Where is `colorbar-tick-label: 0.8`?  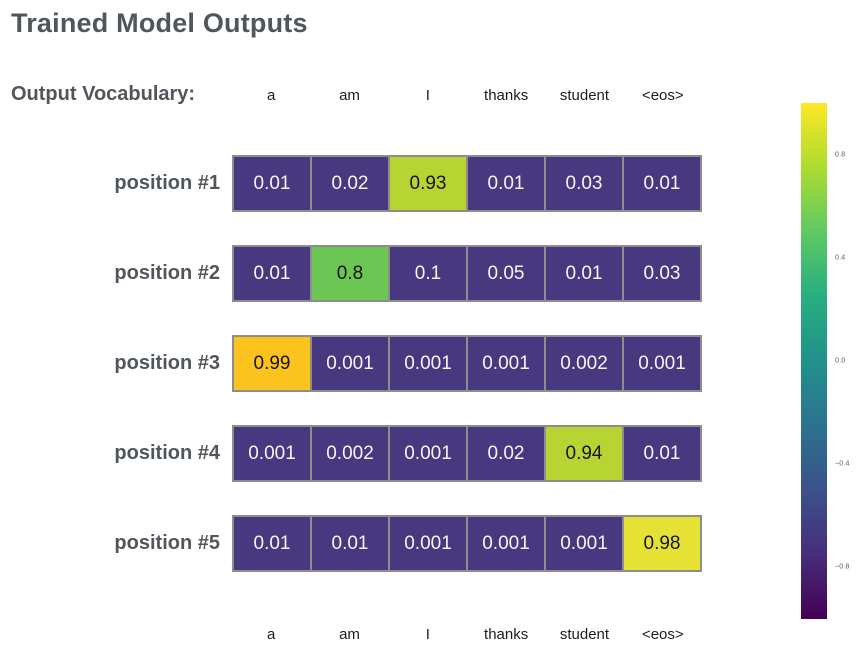 colorbar-tick-label: 0.8 is located at coordinates (840, 155).